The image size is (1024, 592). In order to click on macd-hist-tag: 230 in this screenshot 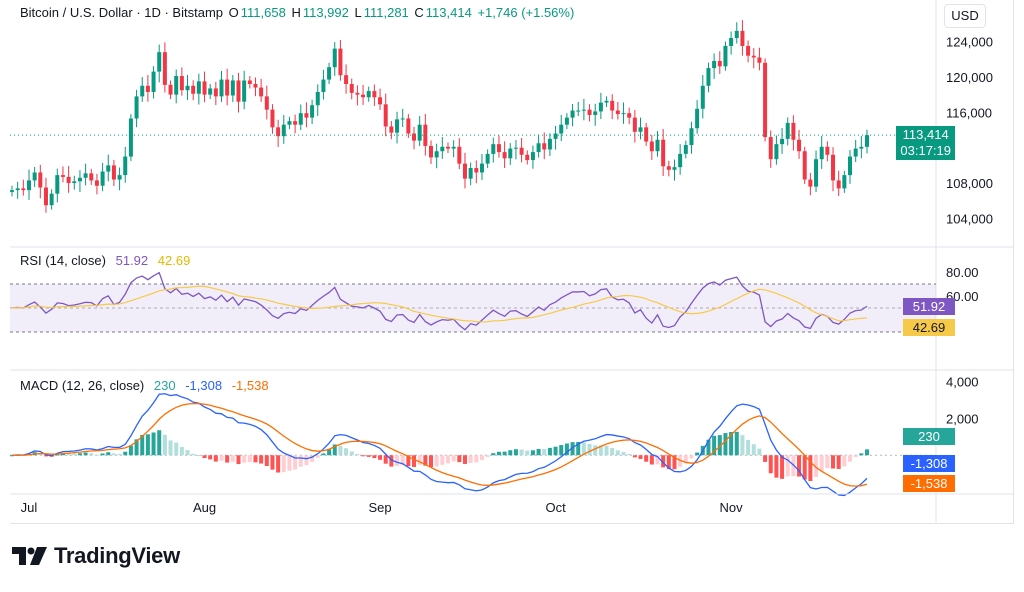, I will do `click(929, 436)`.